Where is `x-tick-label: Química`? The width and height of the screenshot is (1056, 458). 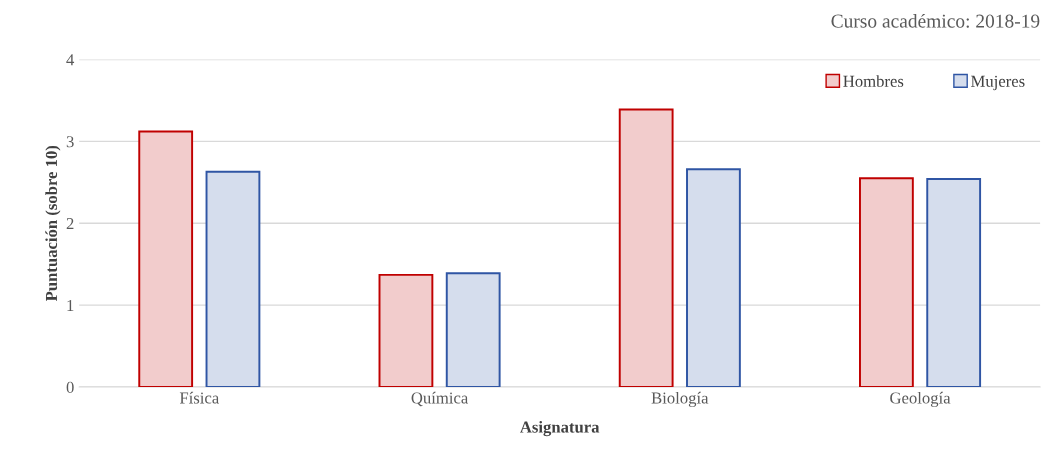
x-tick-label: Química is located at coordinates (440, 399).